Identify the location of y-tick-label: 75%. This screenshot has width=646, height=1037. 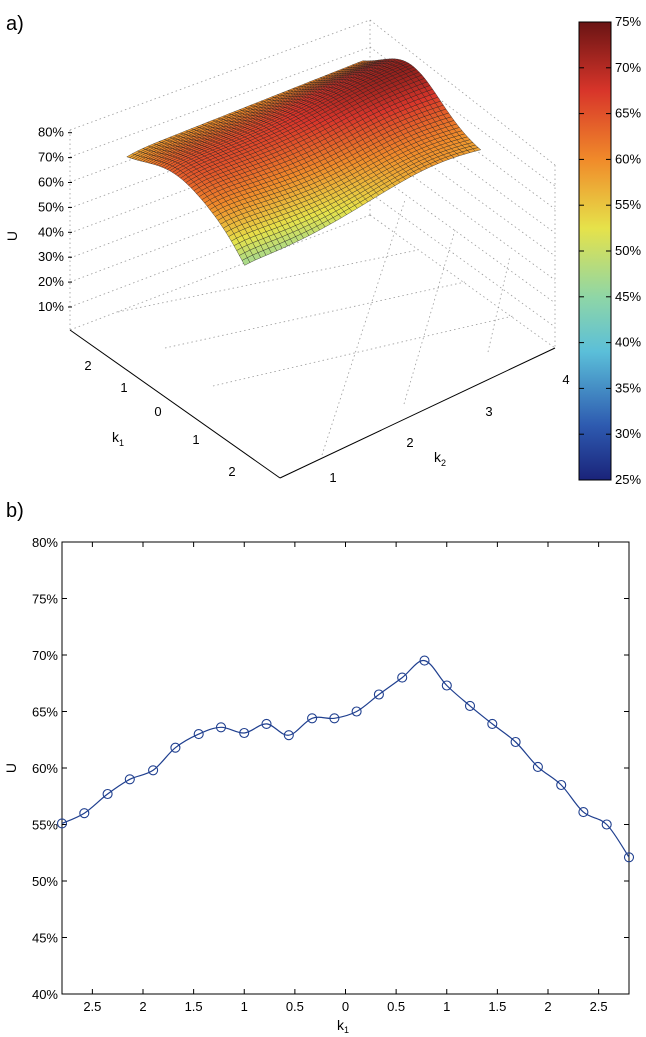
(45, 599).